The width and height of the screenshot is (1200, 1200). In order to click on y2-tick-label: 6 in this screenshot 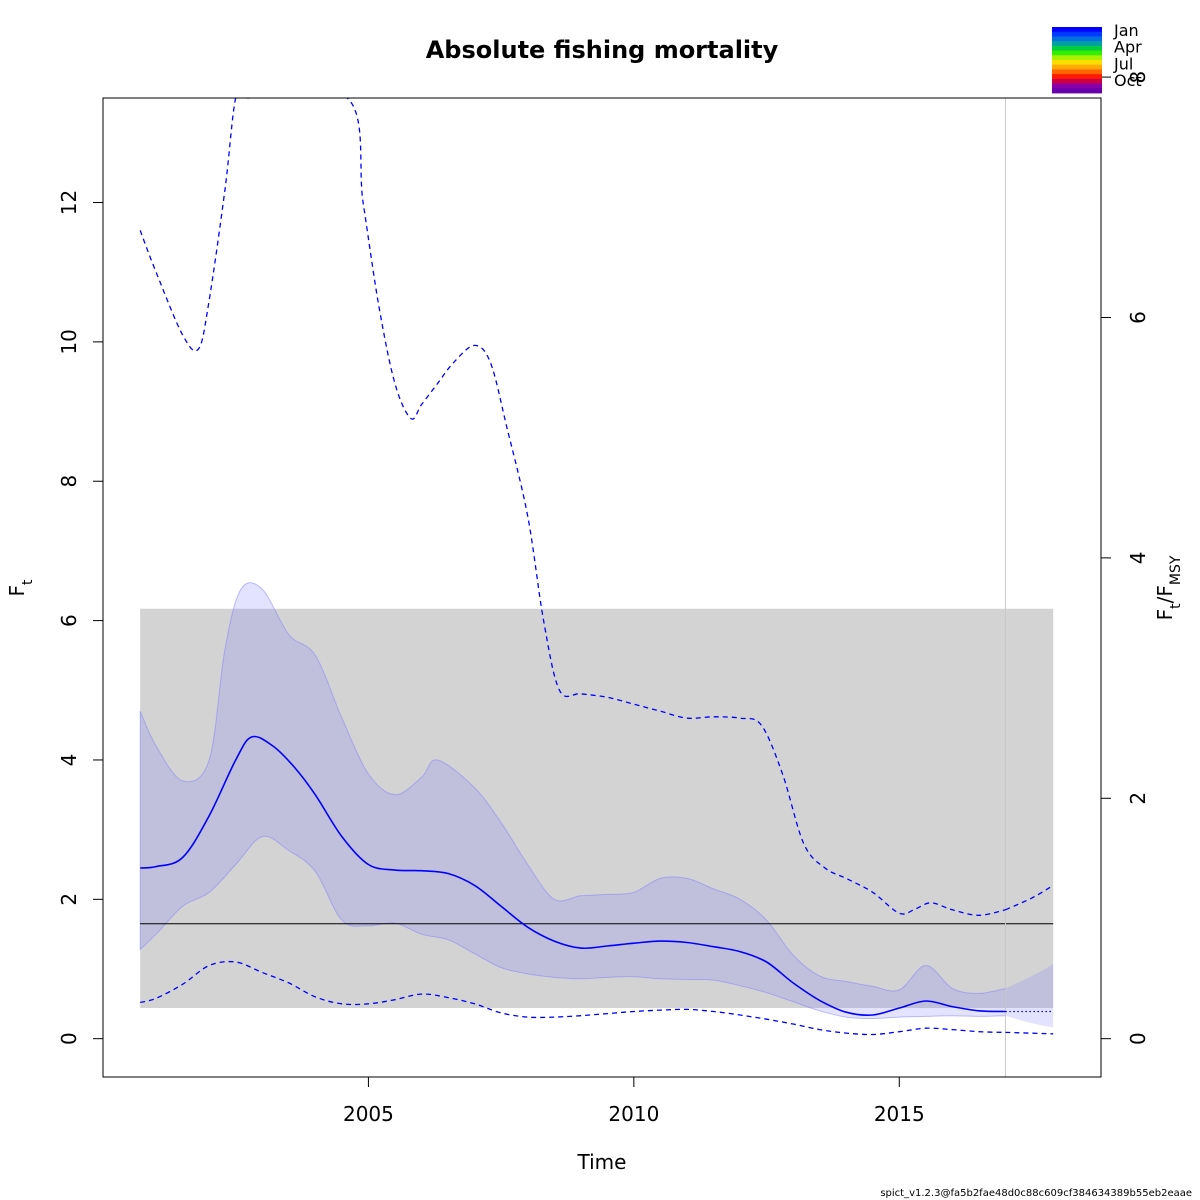, I will do `click(1138, 317)`.